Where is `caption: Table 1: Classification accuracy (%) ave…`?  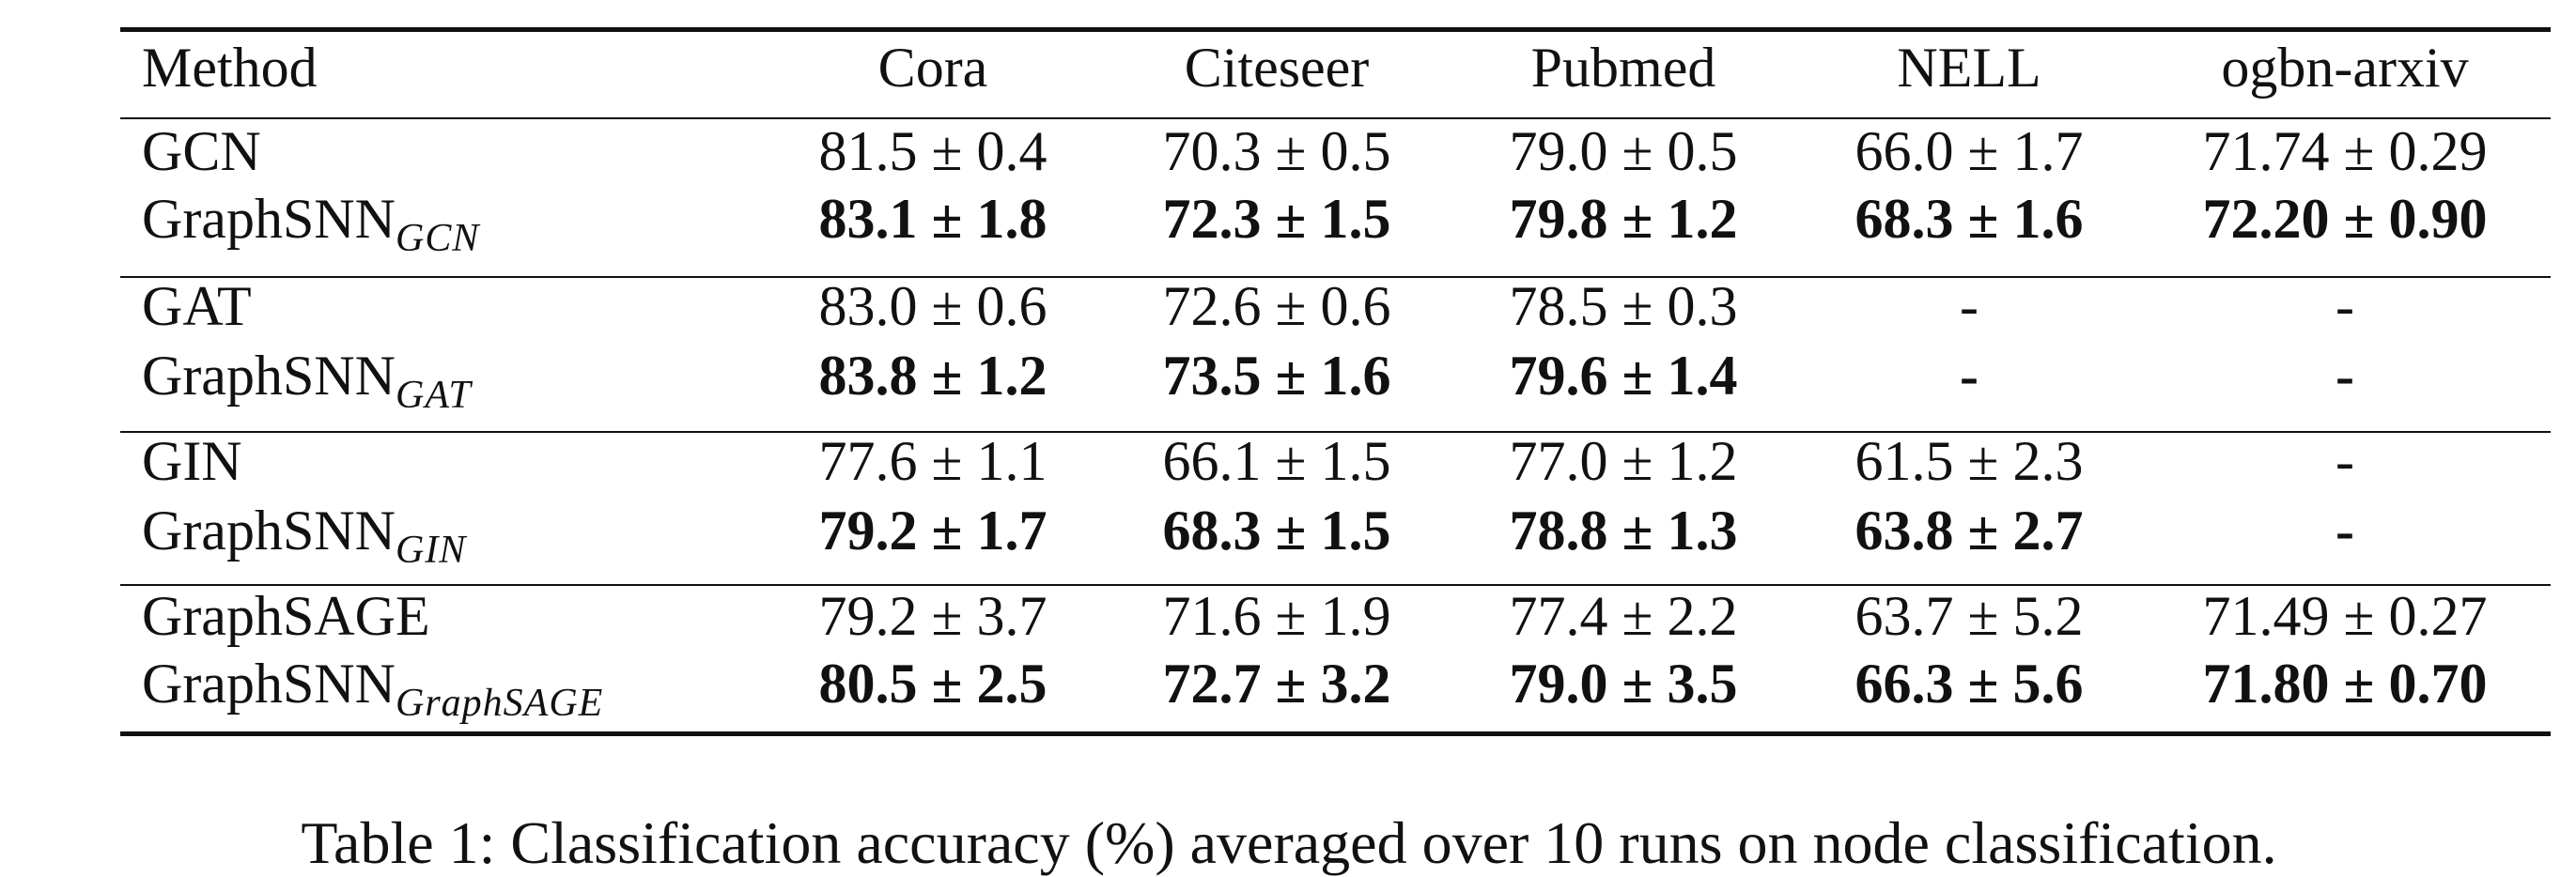
caption: Table 1: Classification accuracy (%) ave… is located at coordinates (1289, 842).